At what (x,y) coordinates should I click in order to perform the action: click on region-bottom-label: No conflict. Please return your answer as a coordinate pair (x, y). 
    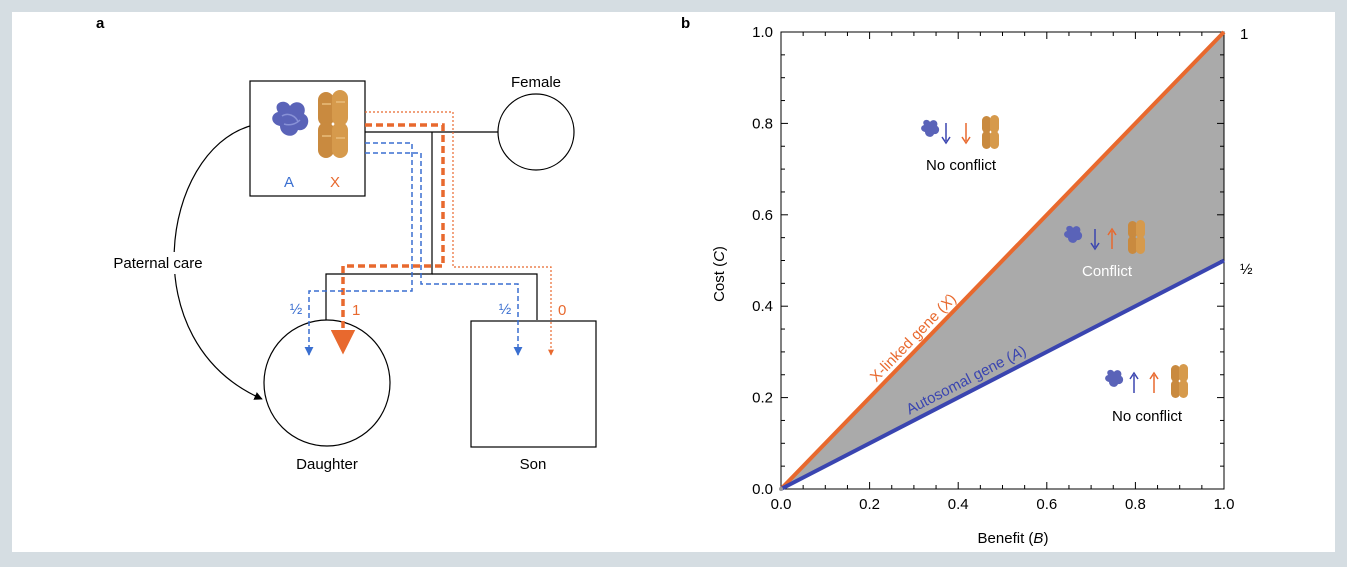
    Looking at the image, I should click on (1147, 416).